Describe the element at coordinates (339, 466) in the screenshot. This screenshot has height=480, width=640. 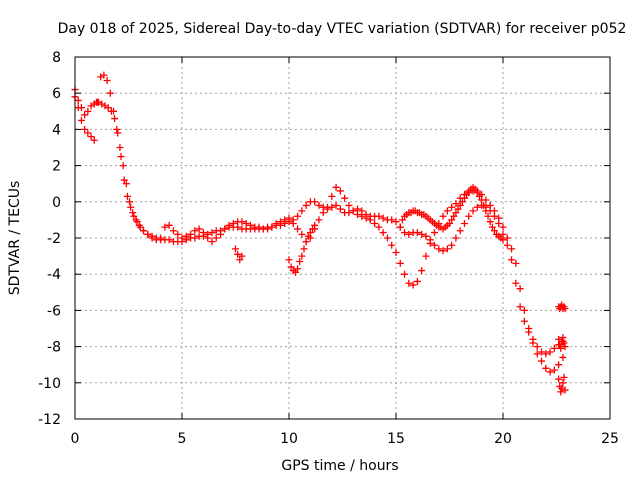
I see `x-axis-label: GPS time / hours` at that location.